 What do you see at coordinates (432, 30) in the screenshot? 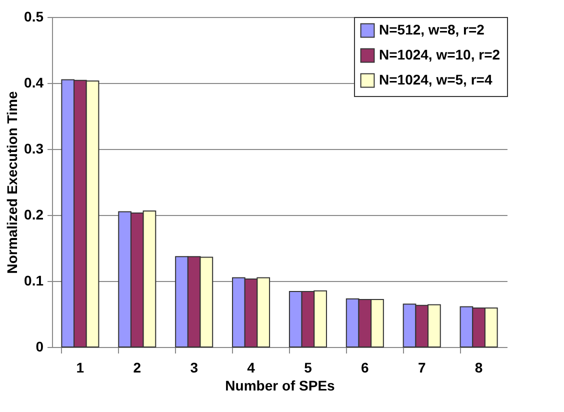
I see `legend-label: N=512, w=8, r=2` at bounding box center [432, 30].